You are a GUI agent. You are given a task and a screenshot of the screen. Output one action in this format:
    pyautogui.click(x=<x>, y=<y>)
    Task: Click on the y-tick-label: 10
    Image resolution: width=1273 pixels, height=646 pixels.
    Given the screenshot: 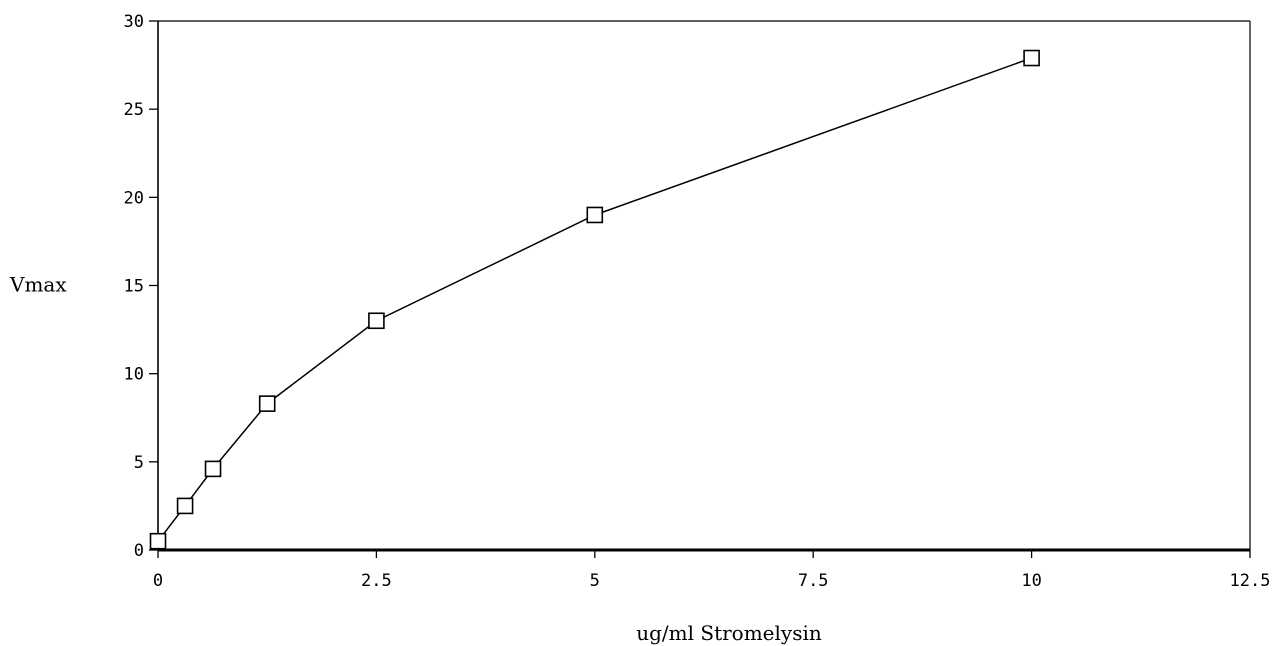 What is the action you would take?
    pyautogui.click(x=134, y=375)
    